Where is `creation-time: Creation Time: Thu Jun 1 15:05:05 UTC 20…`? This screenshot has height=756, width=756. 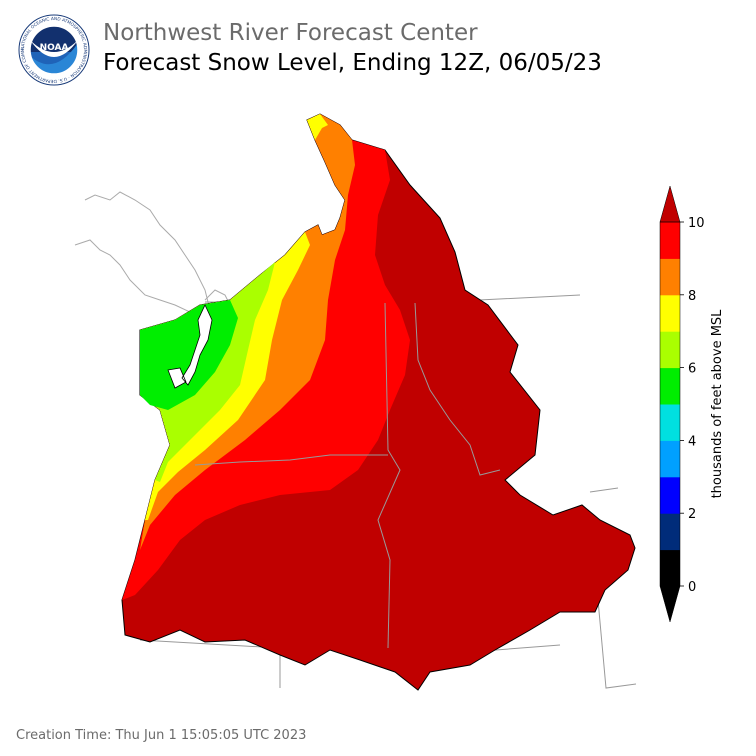 creation-time: Creation Time: Thu Jun 1 15:05:05 UTC 20… is located at coordinates (161, 735).